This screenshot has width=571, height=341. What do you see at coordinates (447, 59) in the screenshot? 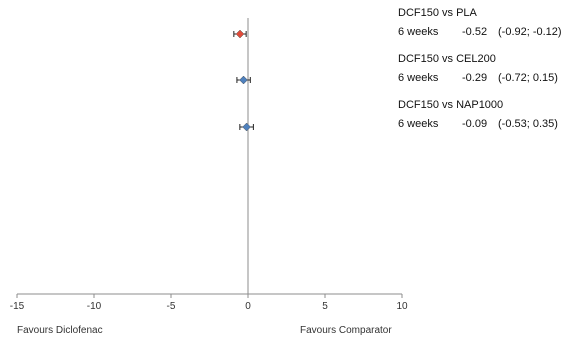
I see `comparison-label: DCF150 vs CEL200` at bounding box center [447, 59].